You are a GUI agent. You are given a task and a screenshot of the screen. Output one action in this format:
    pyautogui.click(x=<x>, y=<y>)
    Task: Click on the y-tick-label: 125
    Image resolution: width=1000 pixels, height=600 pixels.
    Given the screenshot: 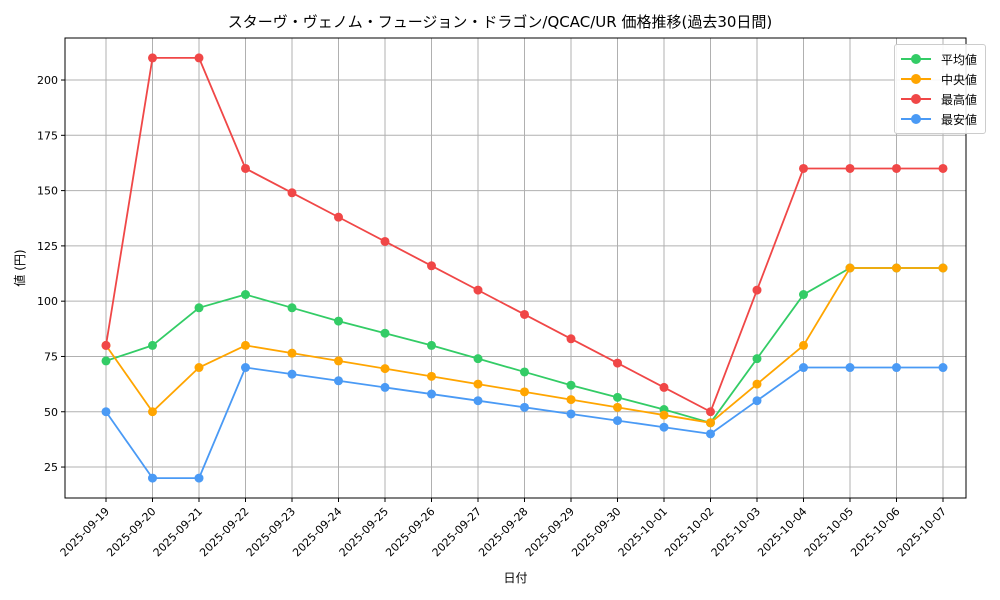 What is the action you would take?
    pyautogui.click(x=47, y=246)
    